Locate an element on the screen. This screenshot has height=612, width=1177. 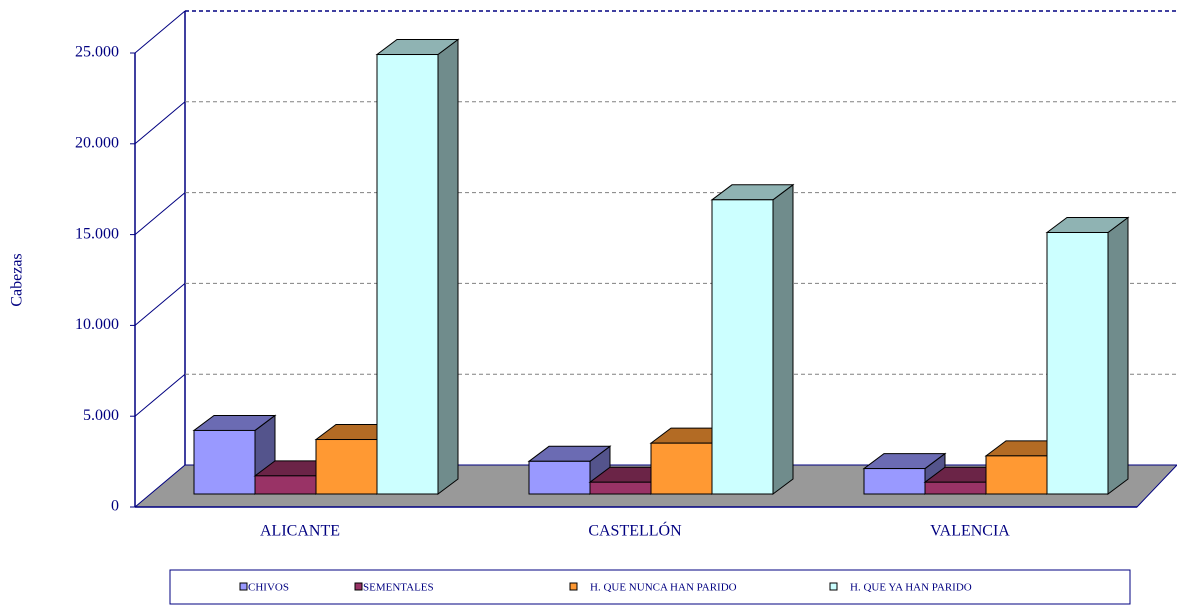
legend-label: CHIVOS is located at coordinates (268, 588).